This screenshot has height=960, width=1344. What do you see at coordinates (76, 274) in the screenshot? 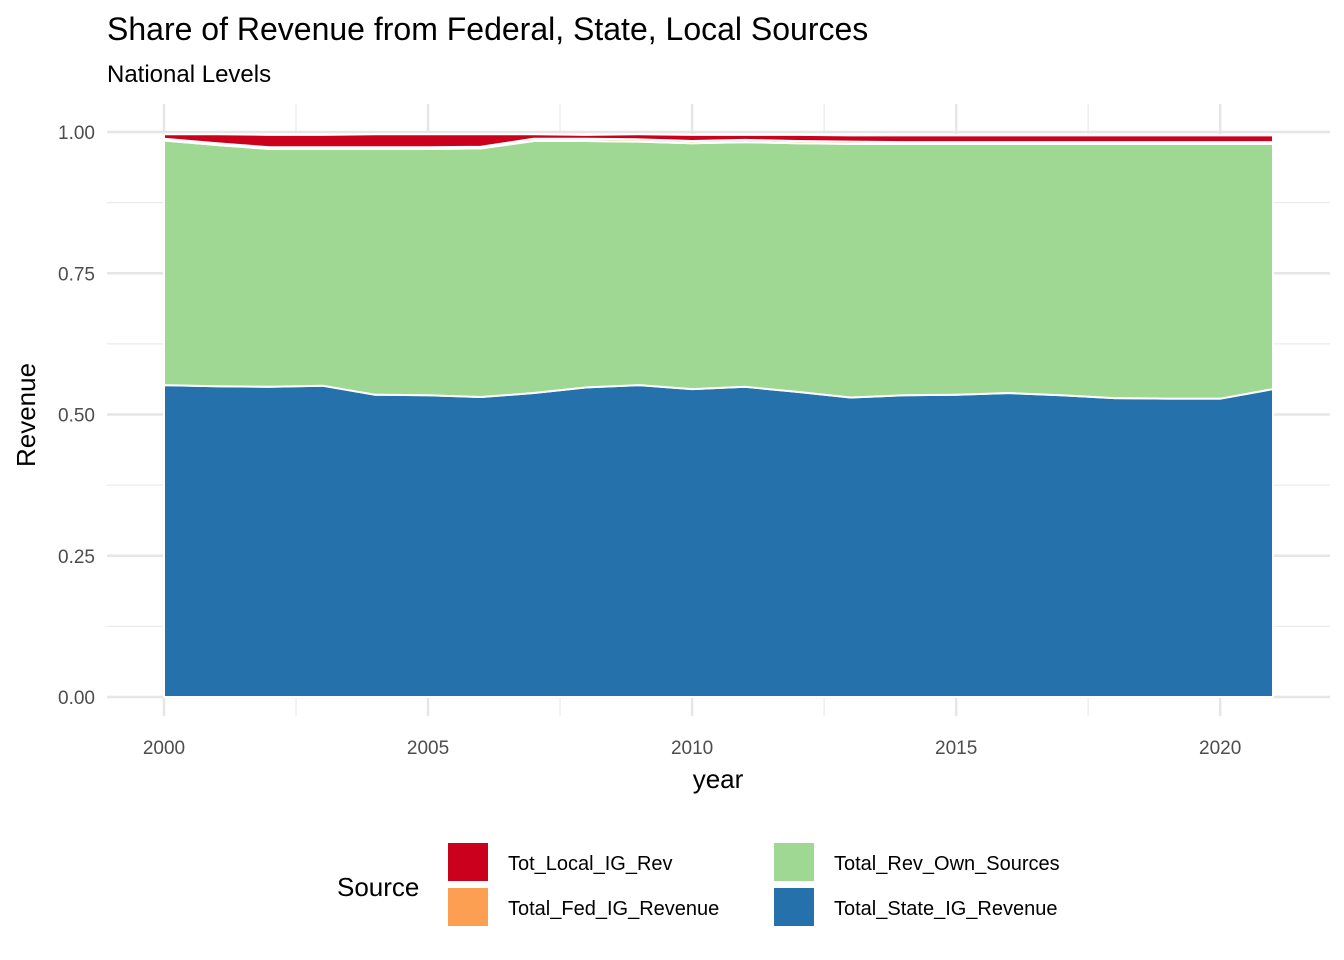
I see `y-tick-label: 0.75` at bounding box center [76, 274].